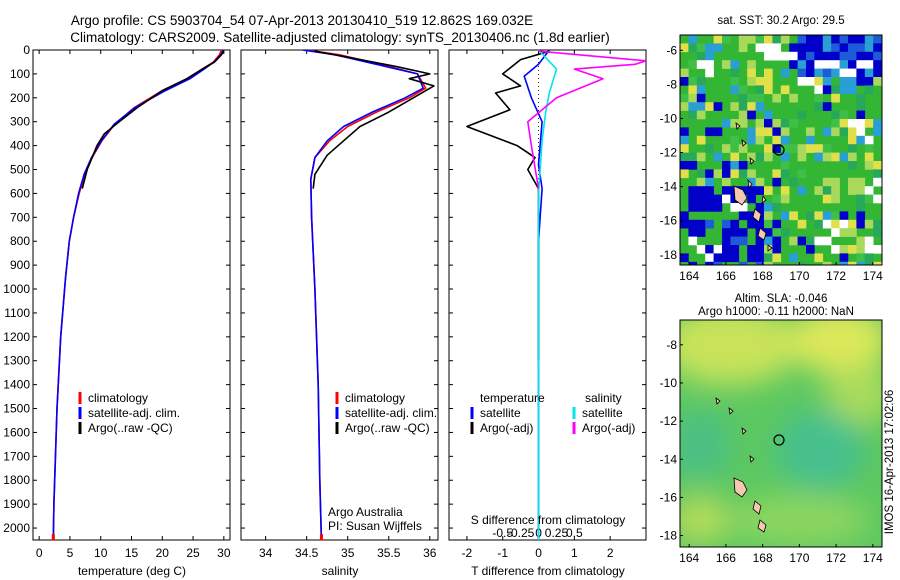 The image size is (900, 580). Describe the element at coordinates (467, 553) in the screenshot. I see `x-tick-label: -2` at that location.